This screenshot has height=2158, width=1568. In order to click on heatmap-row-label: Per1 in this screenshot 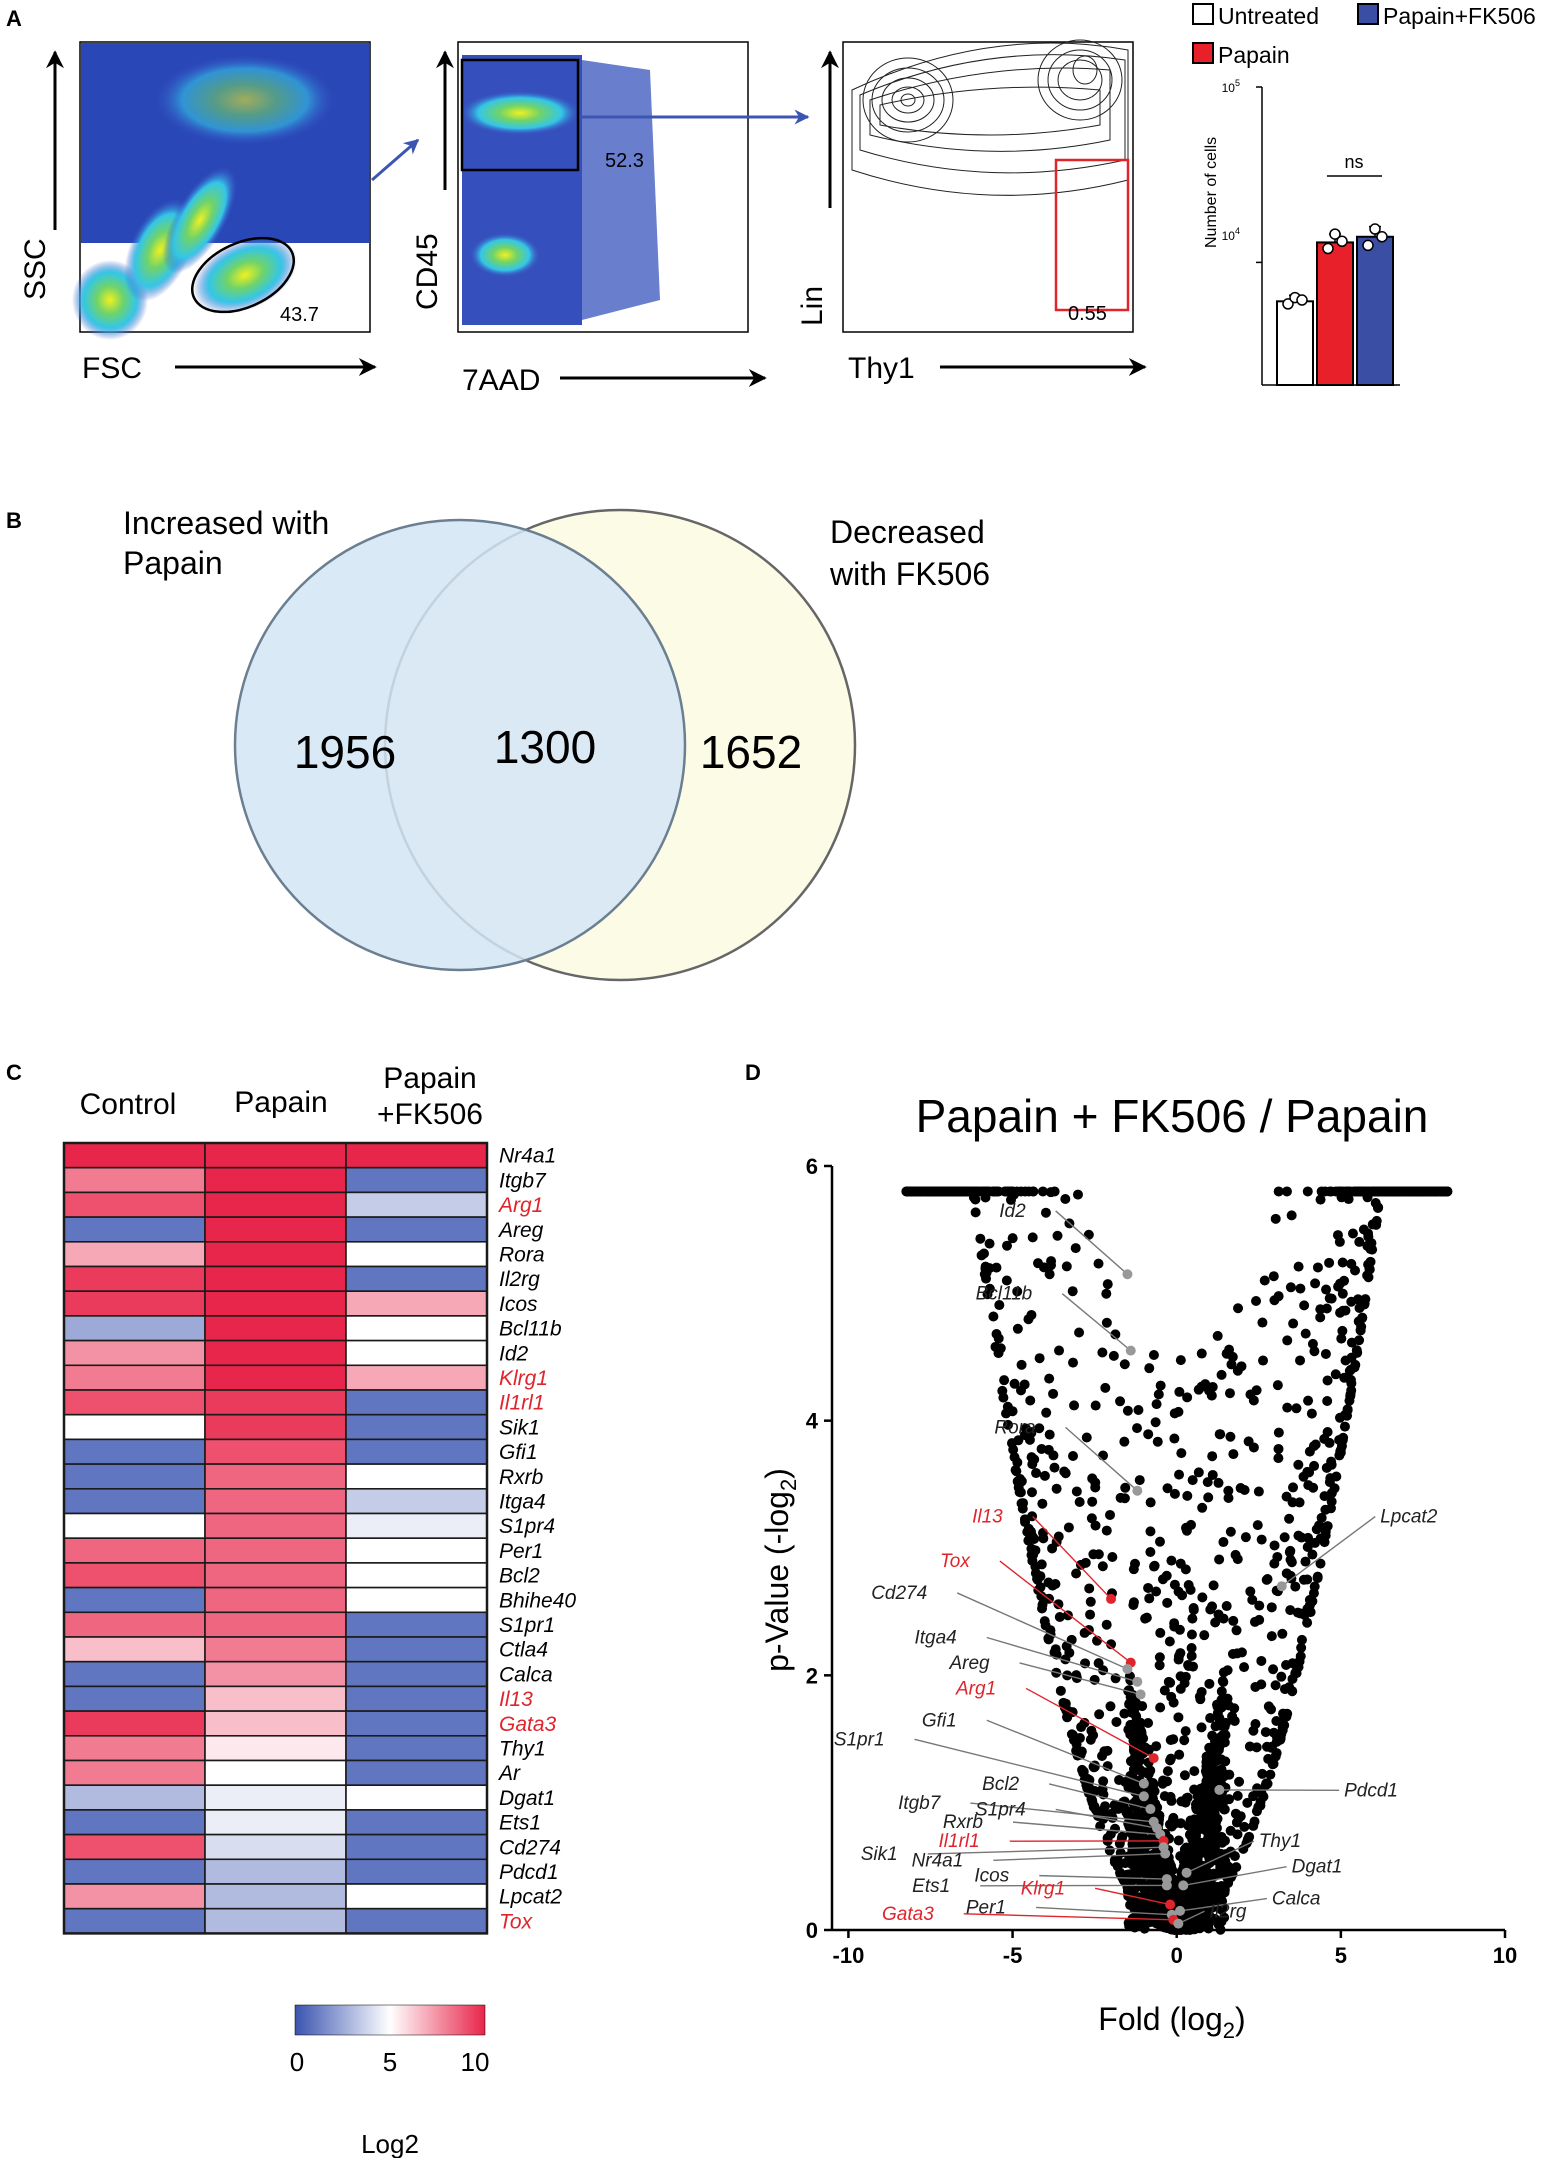, I will do `click(521, 1551)`.